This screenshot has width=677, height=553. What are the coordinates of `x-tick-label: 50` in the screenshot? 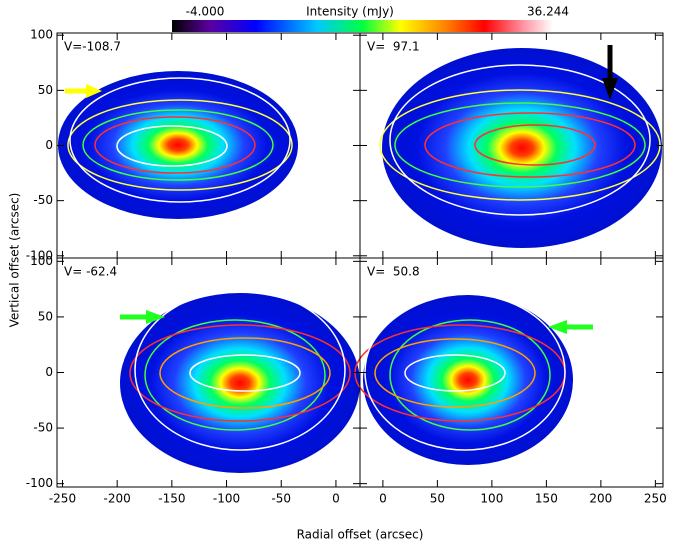 It's located at (437, 499).